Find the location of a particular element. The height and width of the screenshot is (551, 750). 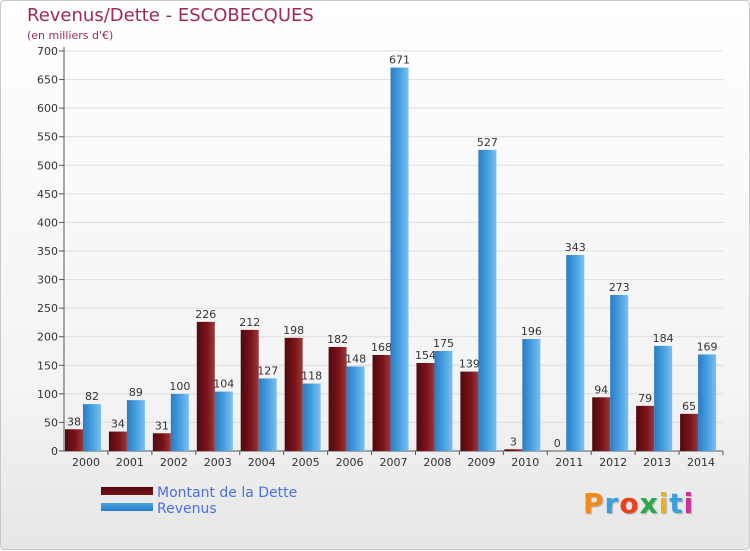

legend-label-dette: Montant de la Dette is located at coordinates (227, 493).